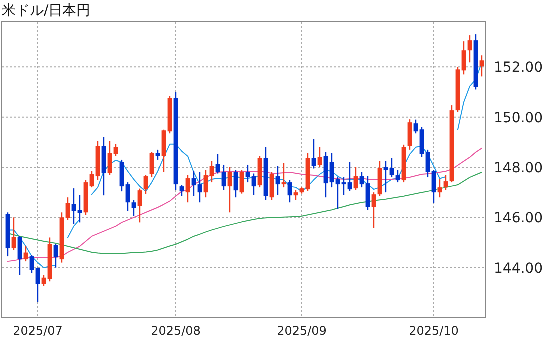 The width and height of the screenshot is (560, 344). I want to click on x-tick-label: 2025/07, so click(38, 331).